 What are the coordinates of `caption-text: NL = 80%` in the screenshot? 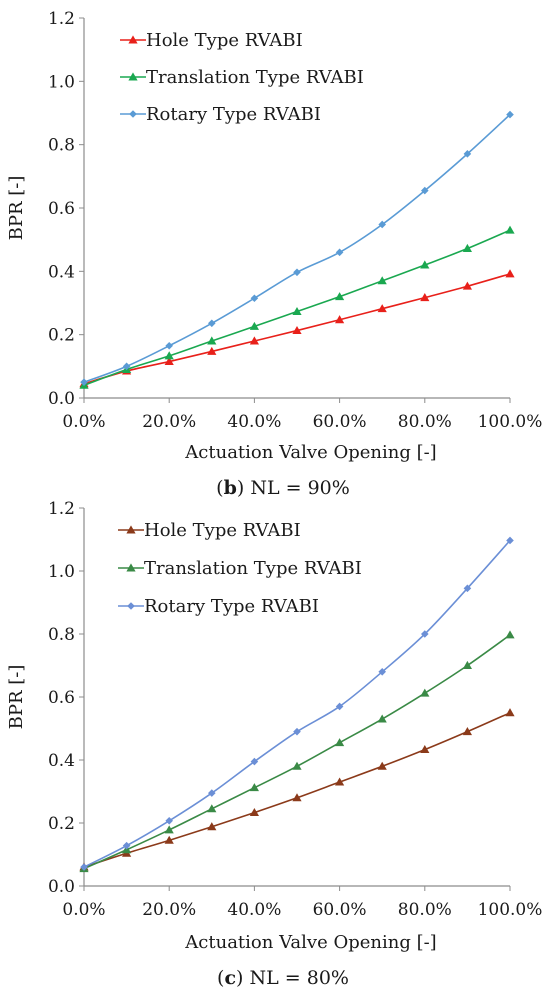 It's located at (296, 978).